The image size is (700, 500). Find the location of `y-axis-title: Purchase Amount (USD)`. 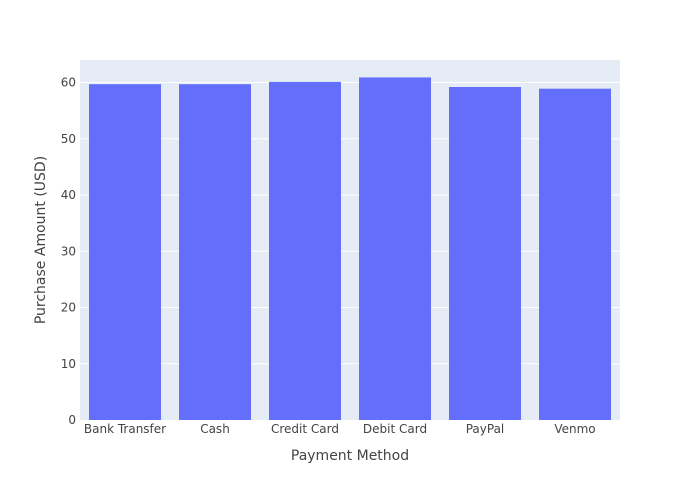

y-axis-title: Purchase Amount (USD) is located at coordinates (41, 240).